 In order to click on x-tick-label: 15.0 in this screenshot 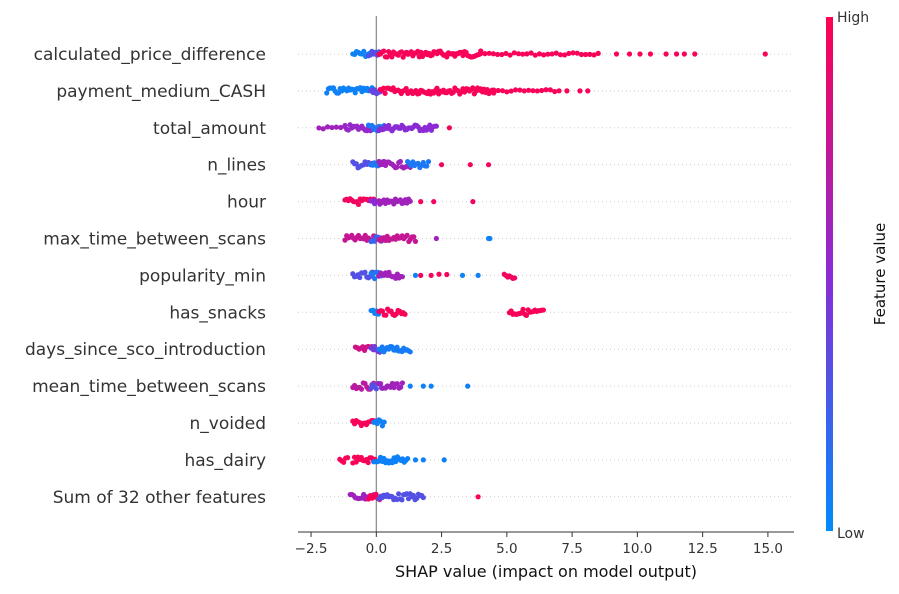, I will do `click(768, 549)`.